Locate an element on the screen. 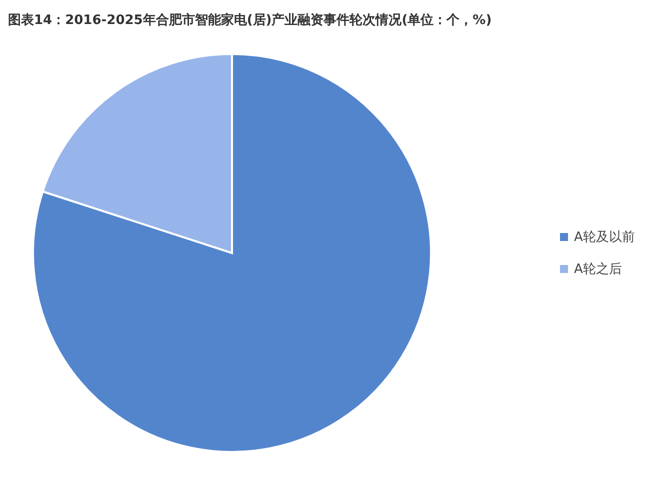  title: 图表14：2016-2025年合肥市智能家电(居)产业融资事件轮次情况(单位：个，%) is located at coordinates (250, 20).